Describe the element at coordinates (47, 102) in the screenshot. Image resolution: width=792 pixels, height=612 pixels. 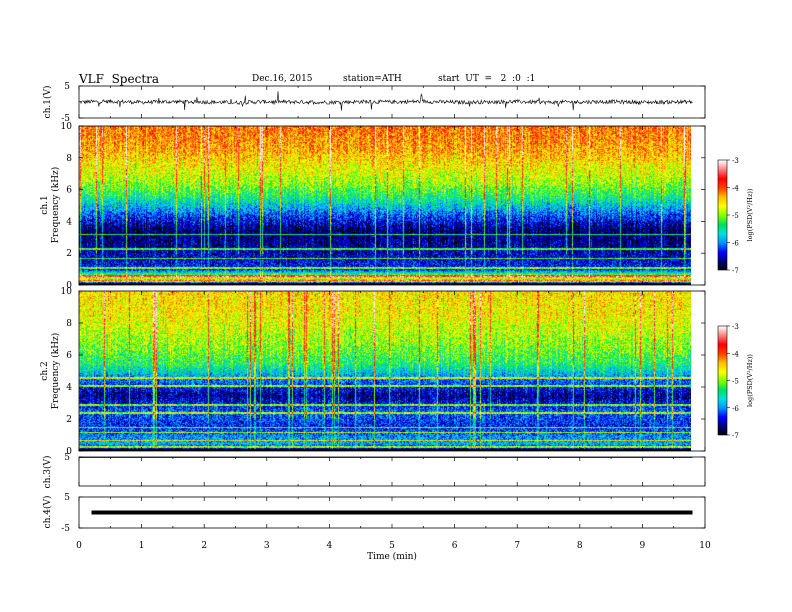
I see `ch1-ylabel: ch.1(V)` at that location.